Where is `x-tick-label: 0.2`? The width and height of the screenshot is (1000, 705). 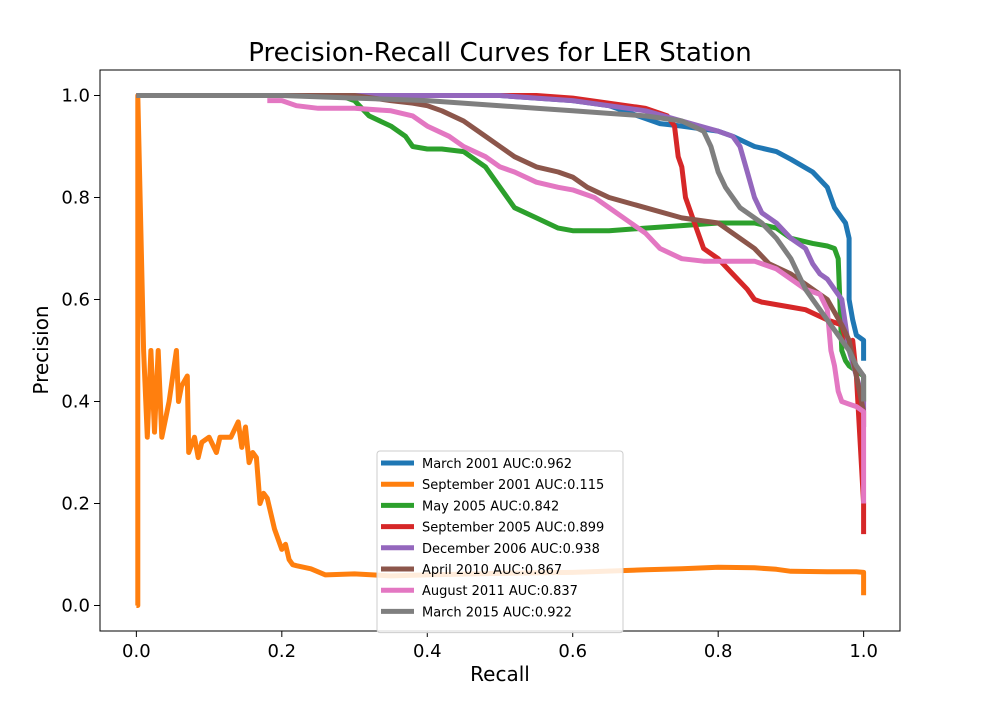
x-tick-label: 0.2 is located at coordinates (281, 651).